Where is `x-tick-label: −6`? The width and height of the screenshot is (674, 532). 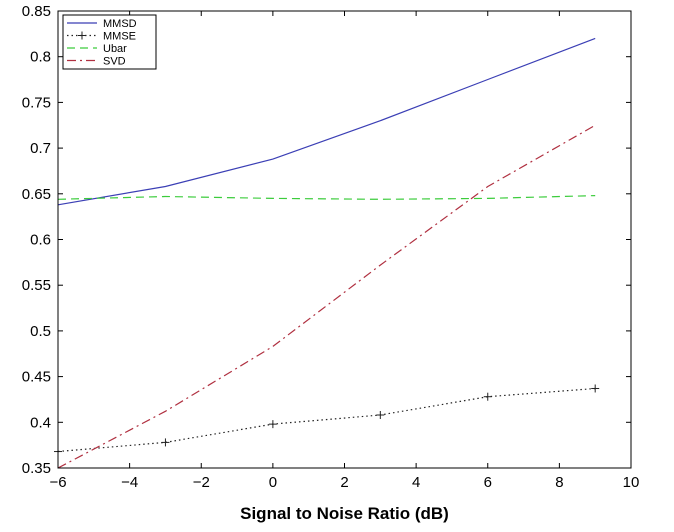 x-tick-label: −6 is located at coordinates (57, 482).